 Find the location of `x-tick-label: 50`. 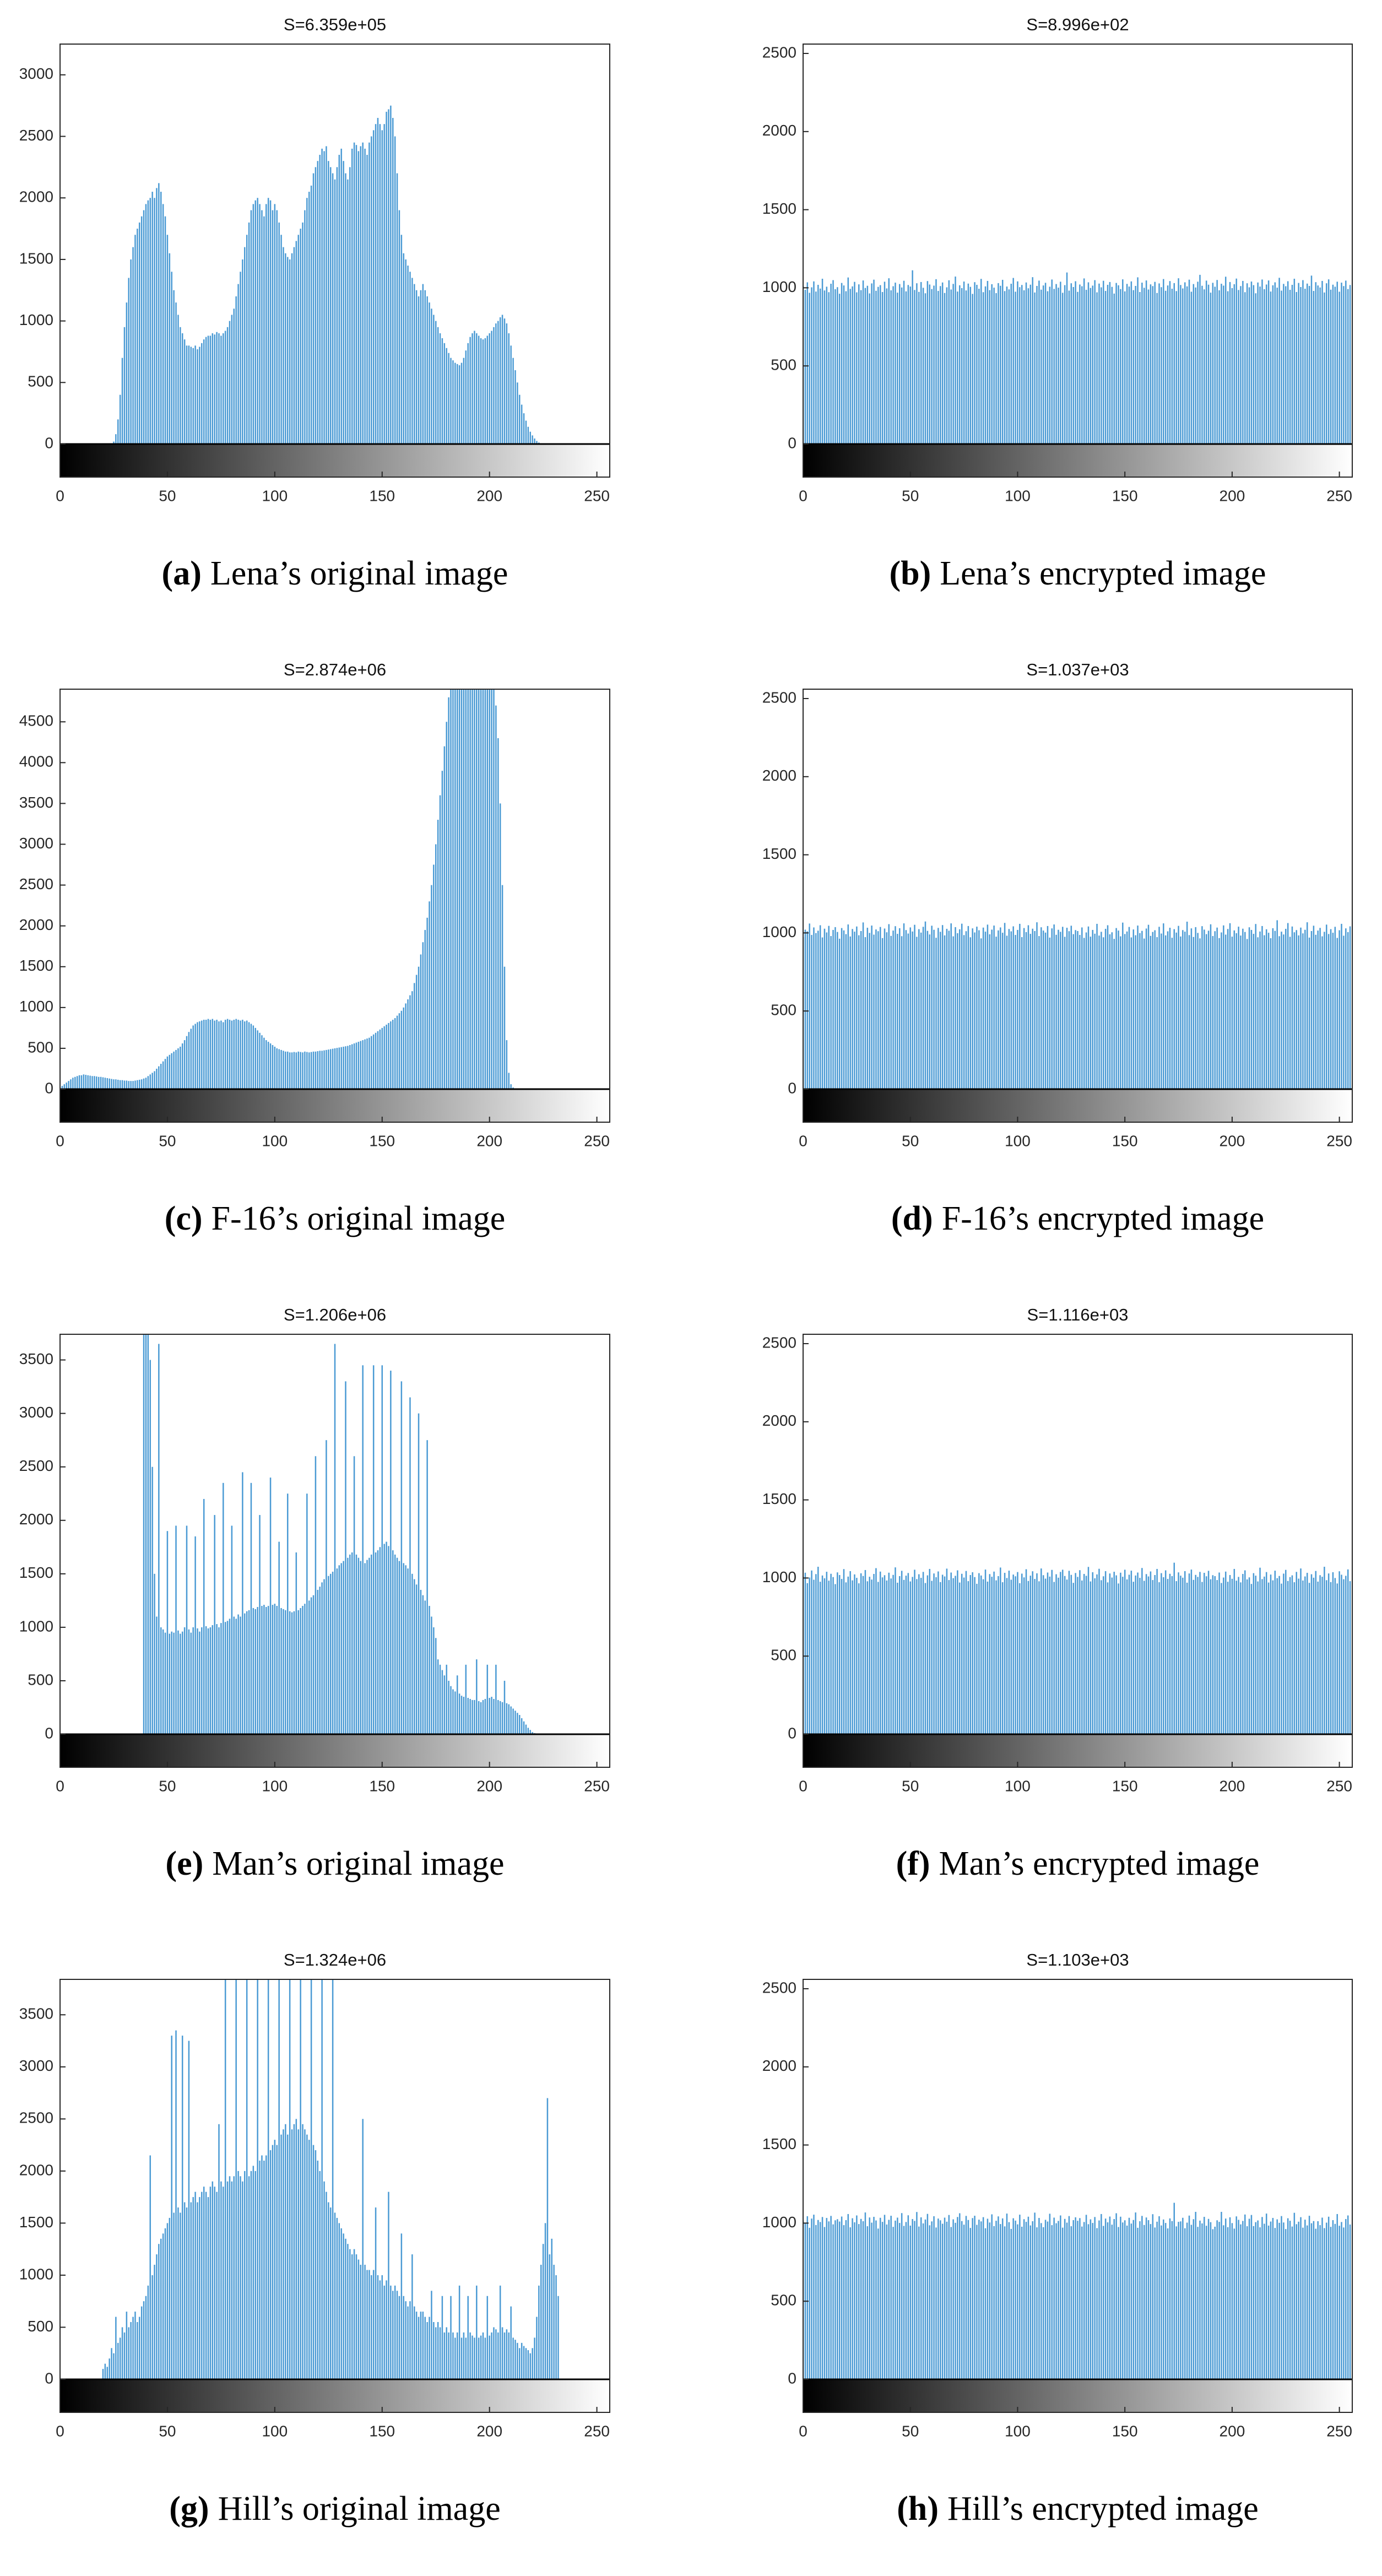

x-tick-label: 50 is located at coordinates (167, 495).